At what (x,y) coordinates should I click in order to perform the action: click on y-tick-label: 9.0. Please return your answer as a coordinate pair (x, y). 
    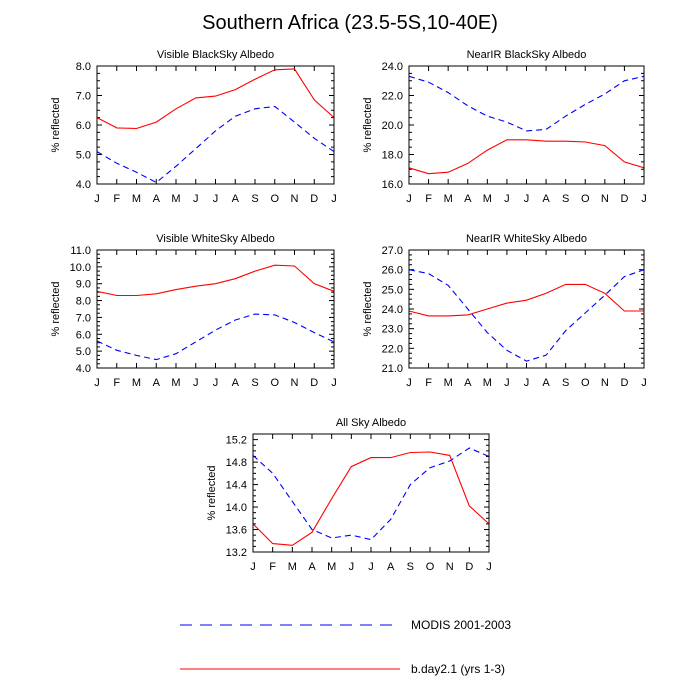
    Looking at the image, I should click on (83, 285).